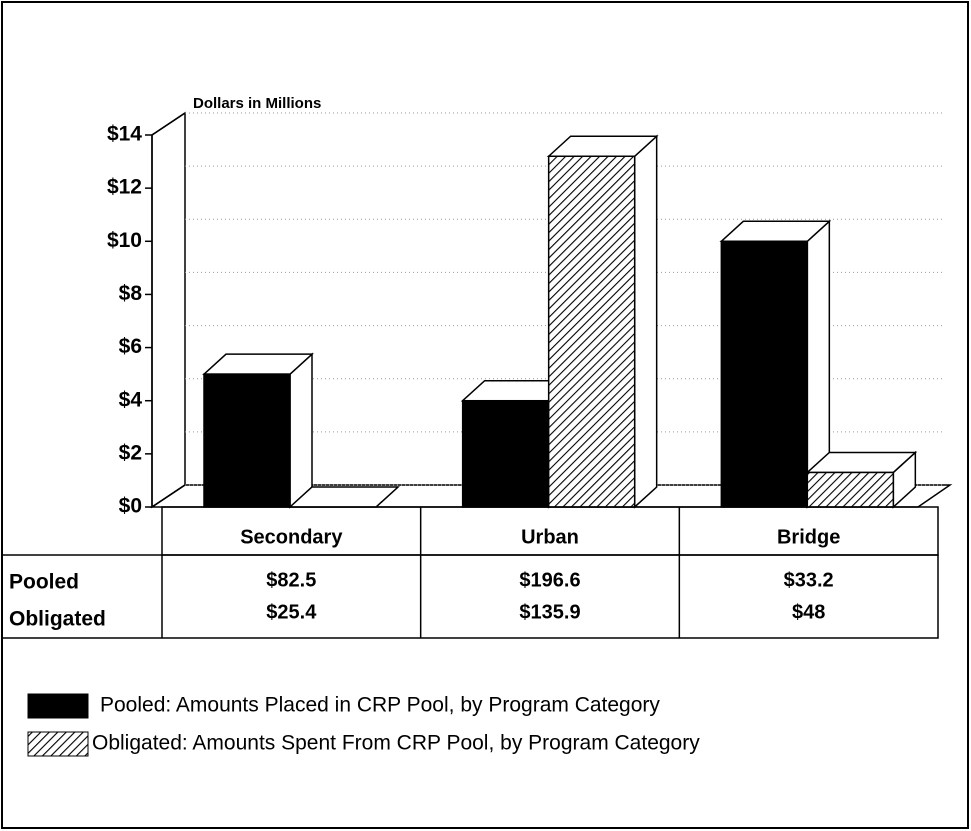 The height and width of the screenshot is (831, 971). Describe the element at coordinates (549, 580) in the screenshot. I see `table-cell: $196.6` at that location.